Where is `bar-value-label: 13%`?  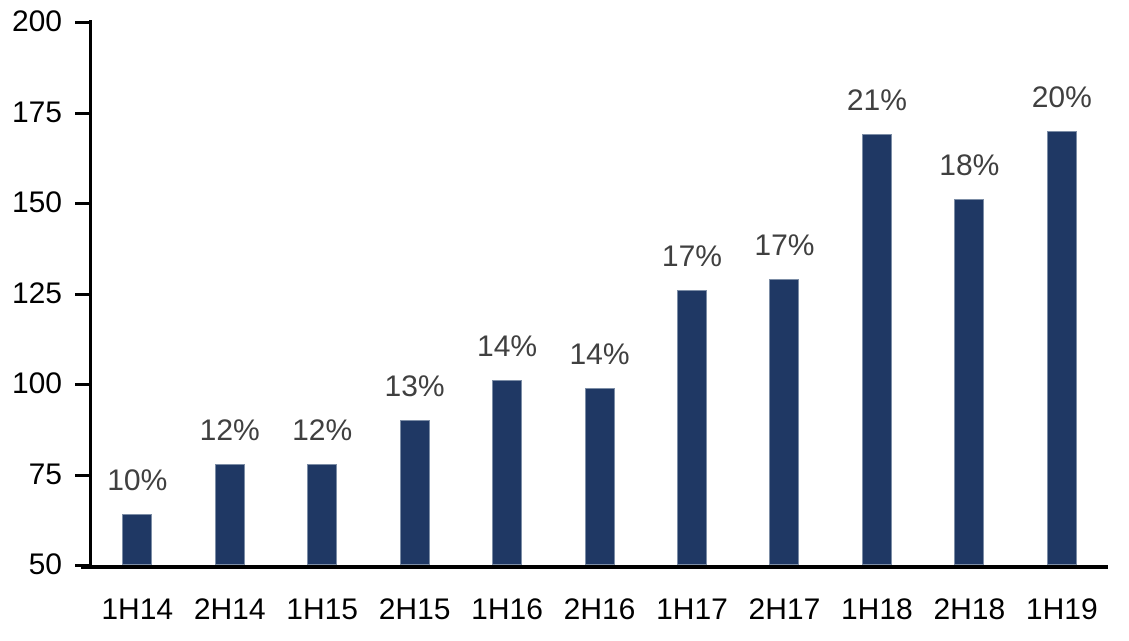 bar-value-label: 13% is located at coordinates (414, 387).